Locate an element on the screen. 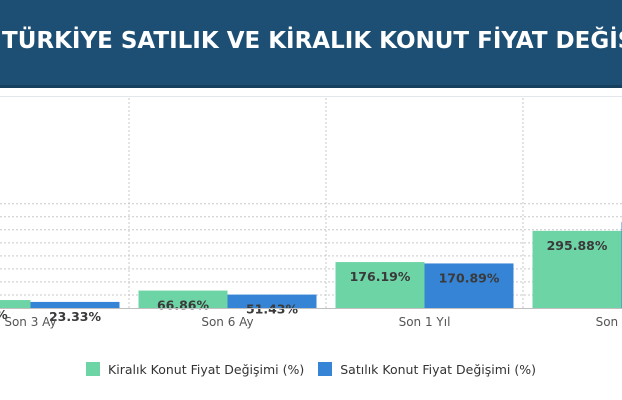 This screenshot has height=400, width=622. data-label: 176.19% is located at coordinates (380, 276).